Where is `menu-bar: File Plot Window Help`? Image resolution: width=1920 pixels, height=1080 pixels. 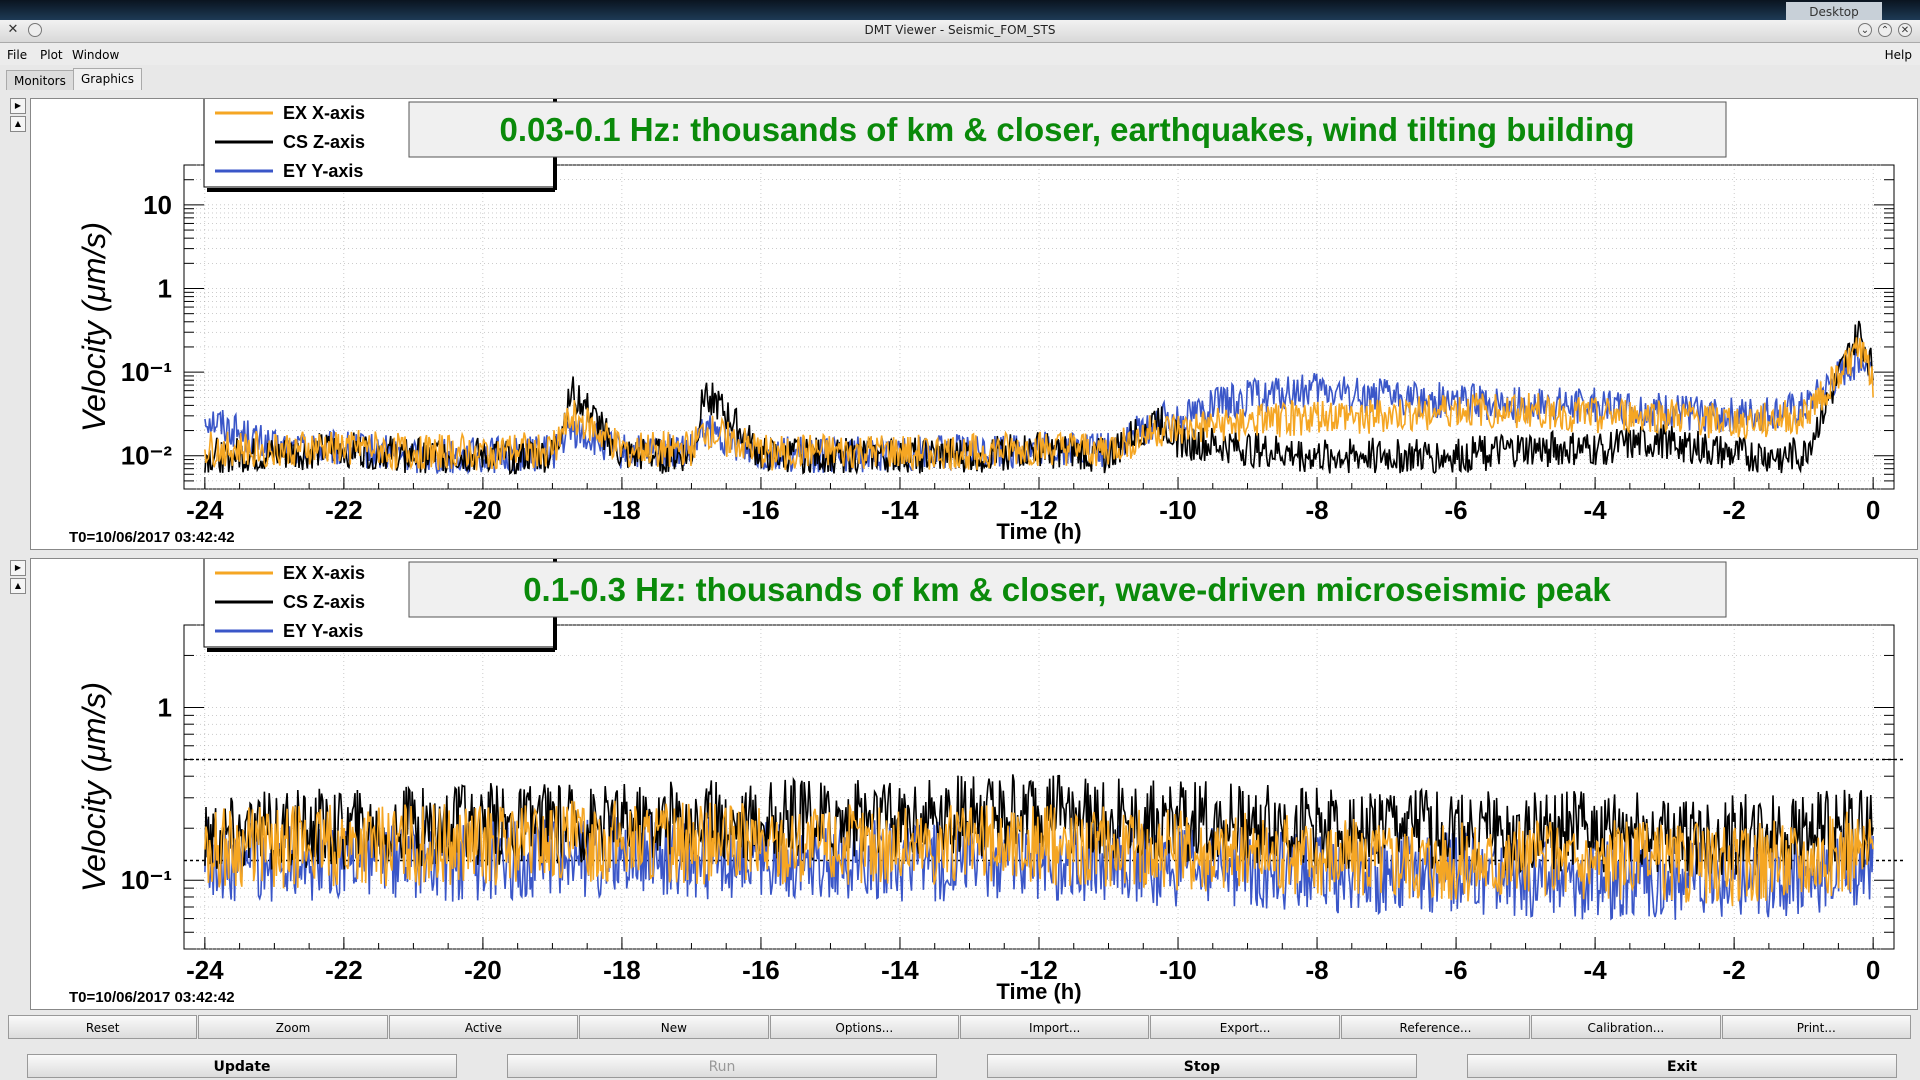 menu-bar: File Plot Window Help is located at coordinates (960, 54).